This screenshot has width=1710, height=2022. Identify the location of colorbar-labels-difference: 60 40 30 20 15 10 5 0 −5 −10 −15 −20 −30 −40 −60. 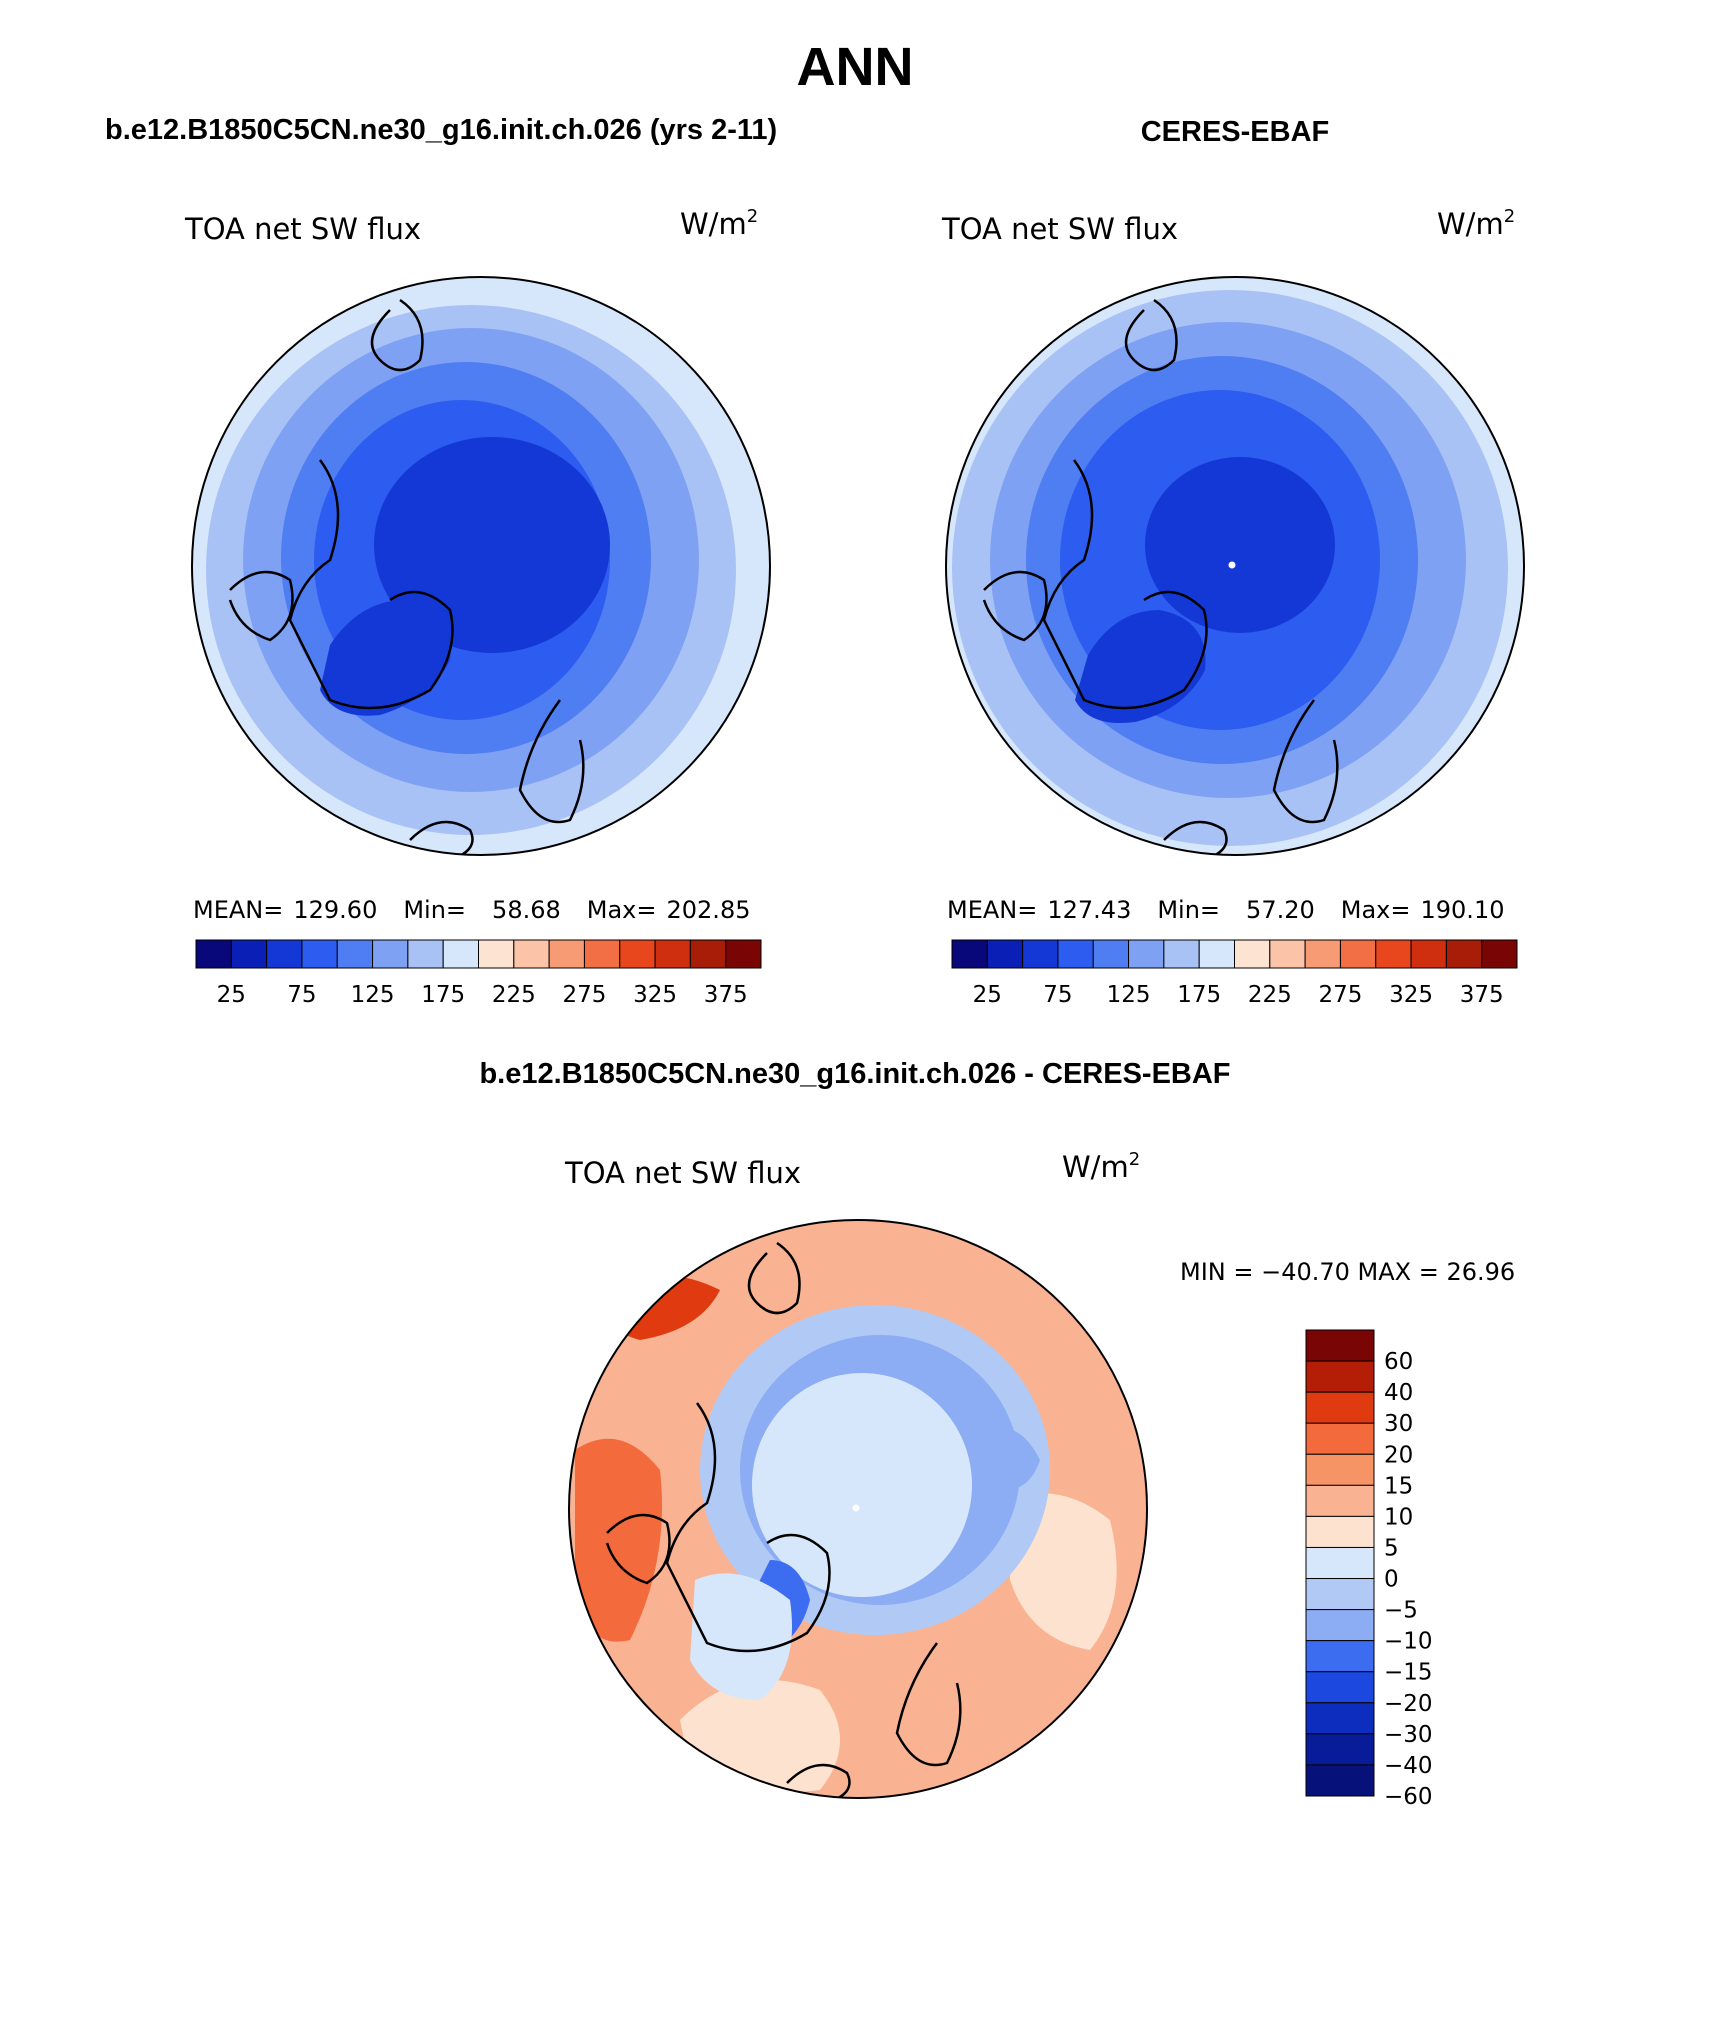
(1408, 1579).